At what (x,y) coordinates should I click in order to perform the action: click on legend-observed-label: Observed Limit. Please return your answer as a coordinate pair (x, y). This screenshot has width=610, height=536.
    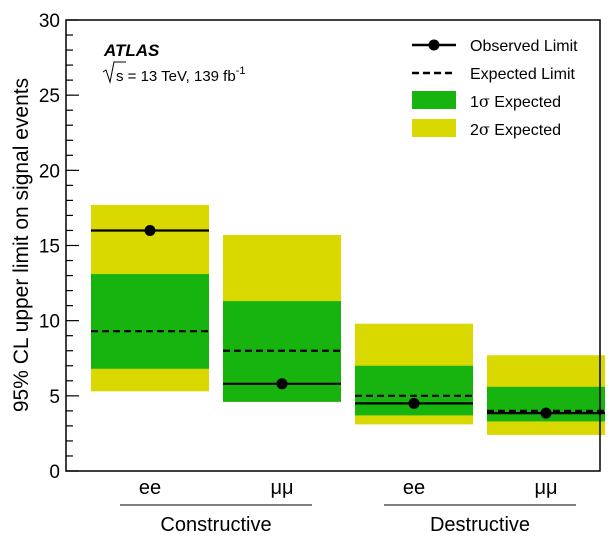
    Looking at the image, I should click on (524, 46).